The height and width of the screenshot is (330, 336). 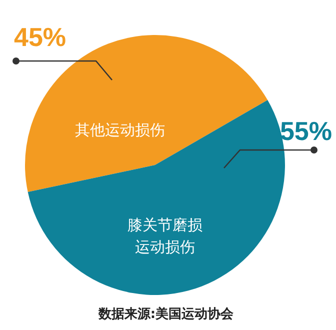 I want to click on slice-label: 其他运动损伤, so click(x=120, y=130).